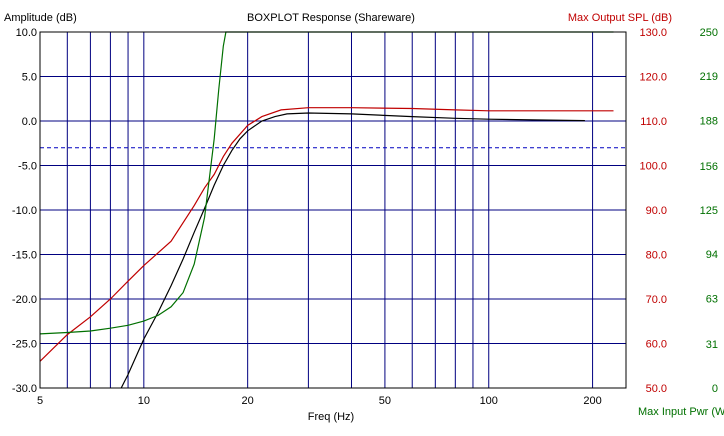  Describe the element at coordinates (712, 345) in the screenshot. I see `power-tick-label: 31` at that location.